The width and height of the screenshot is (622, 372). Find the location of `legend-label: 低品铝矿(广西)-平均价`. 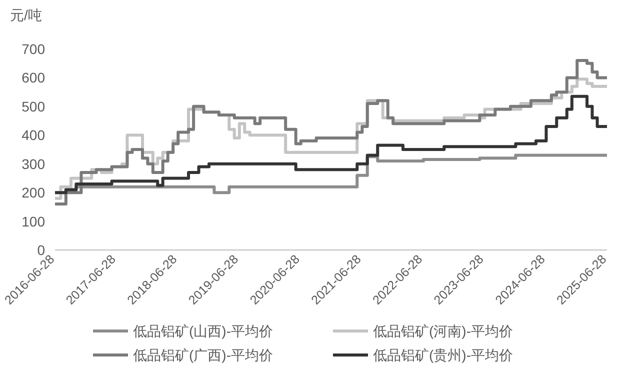

legend-label: 低品铝矿(广西)-平均价 is located at coordinates (203, 355).